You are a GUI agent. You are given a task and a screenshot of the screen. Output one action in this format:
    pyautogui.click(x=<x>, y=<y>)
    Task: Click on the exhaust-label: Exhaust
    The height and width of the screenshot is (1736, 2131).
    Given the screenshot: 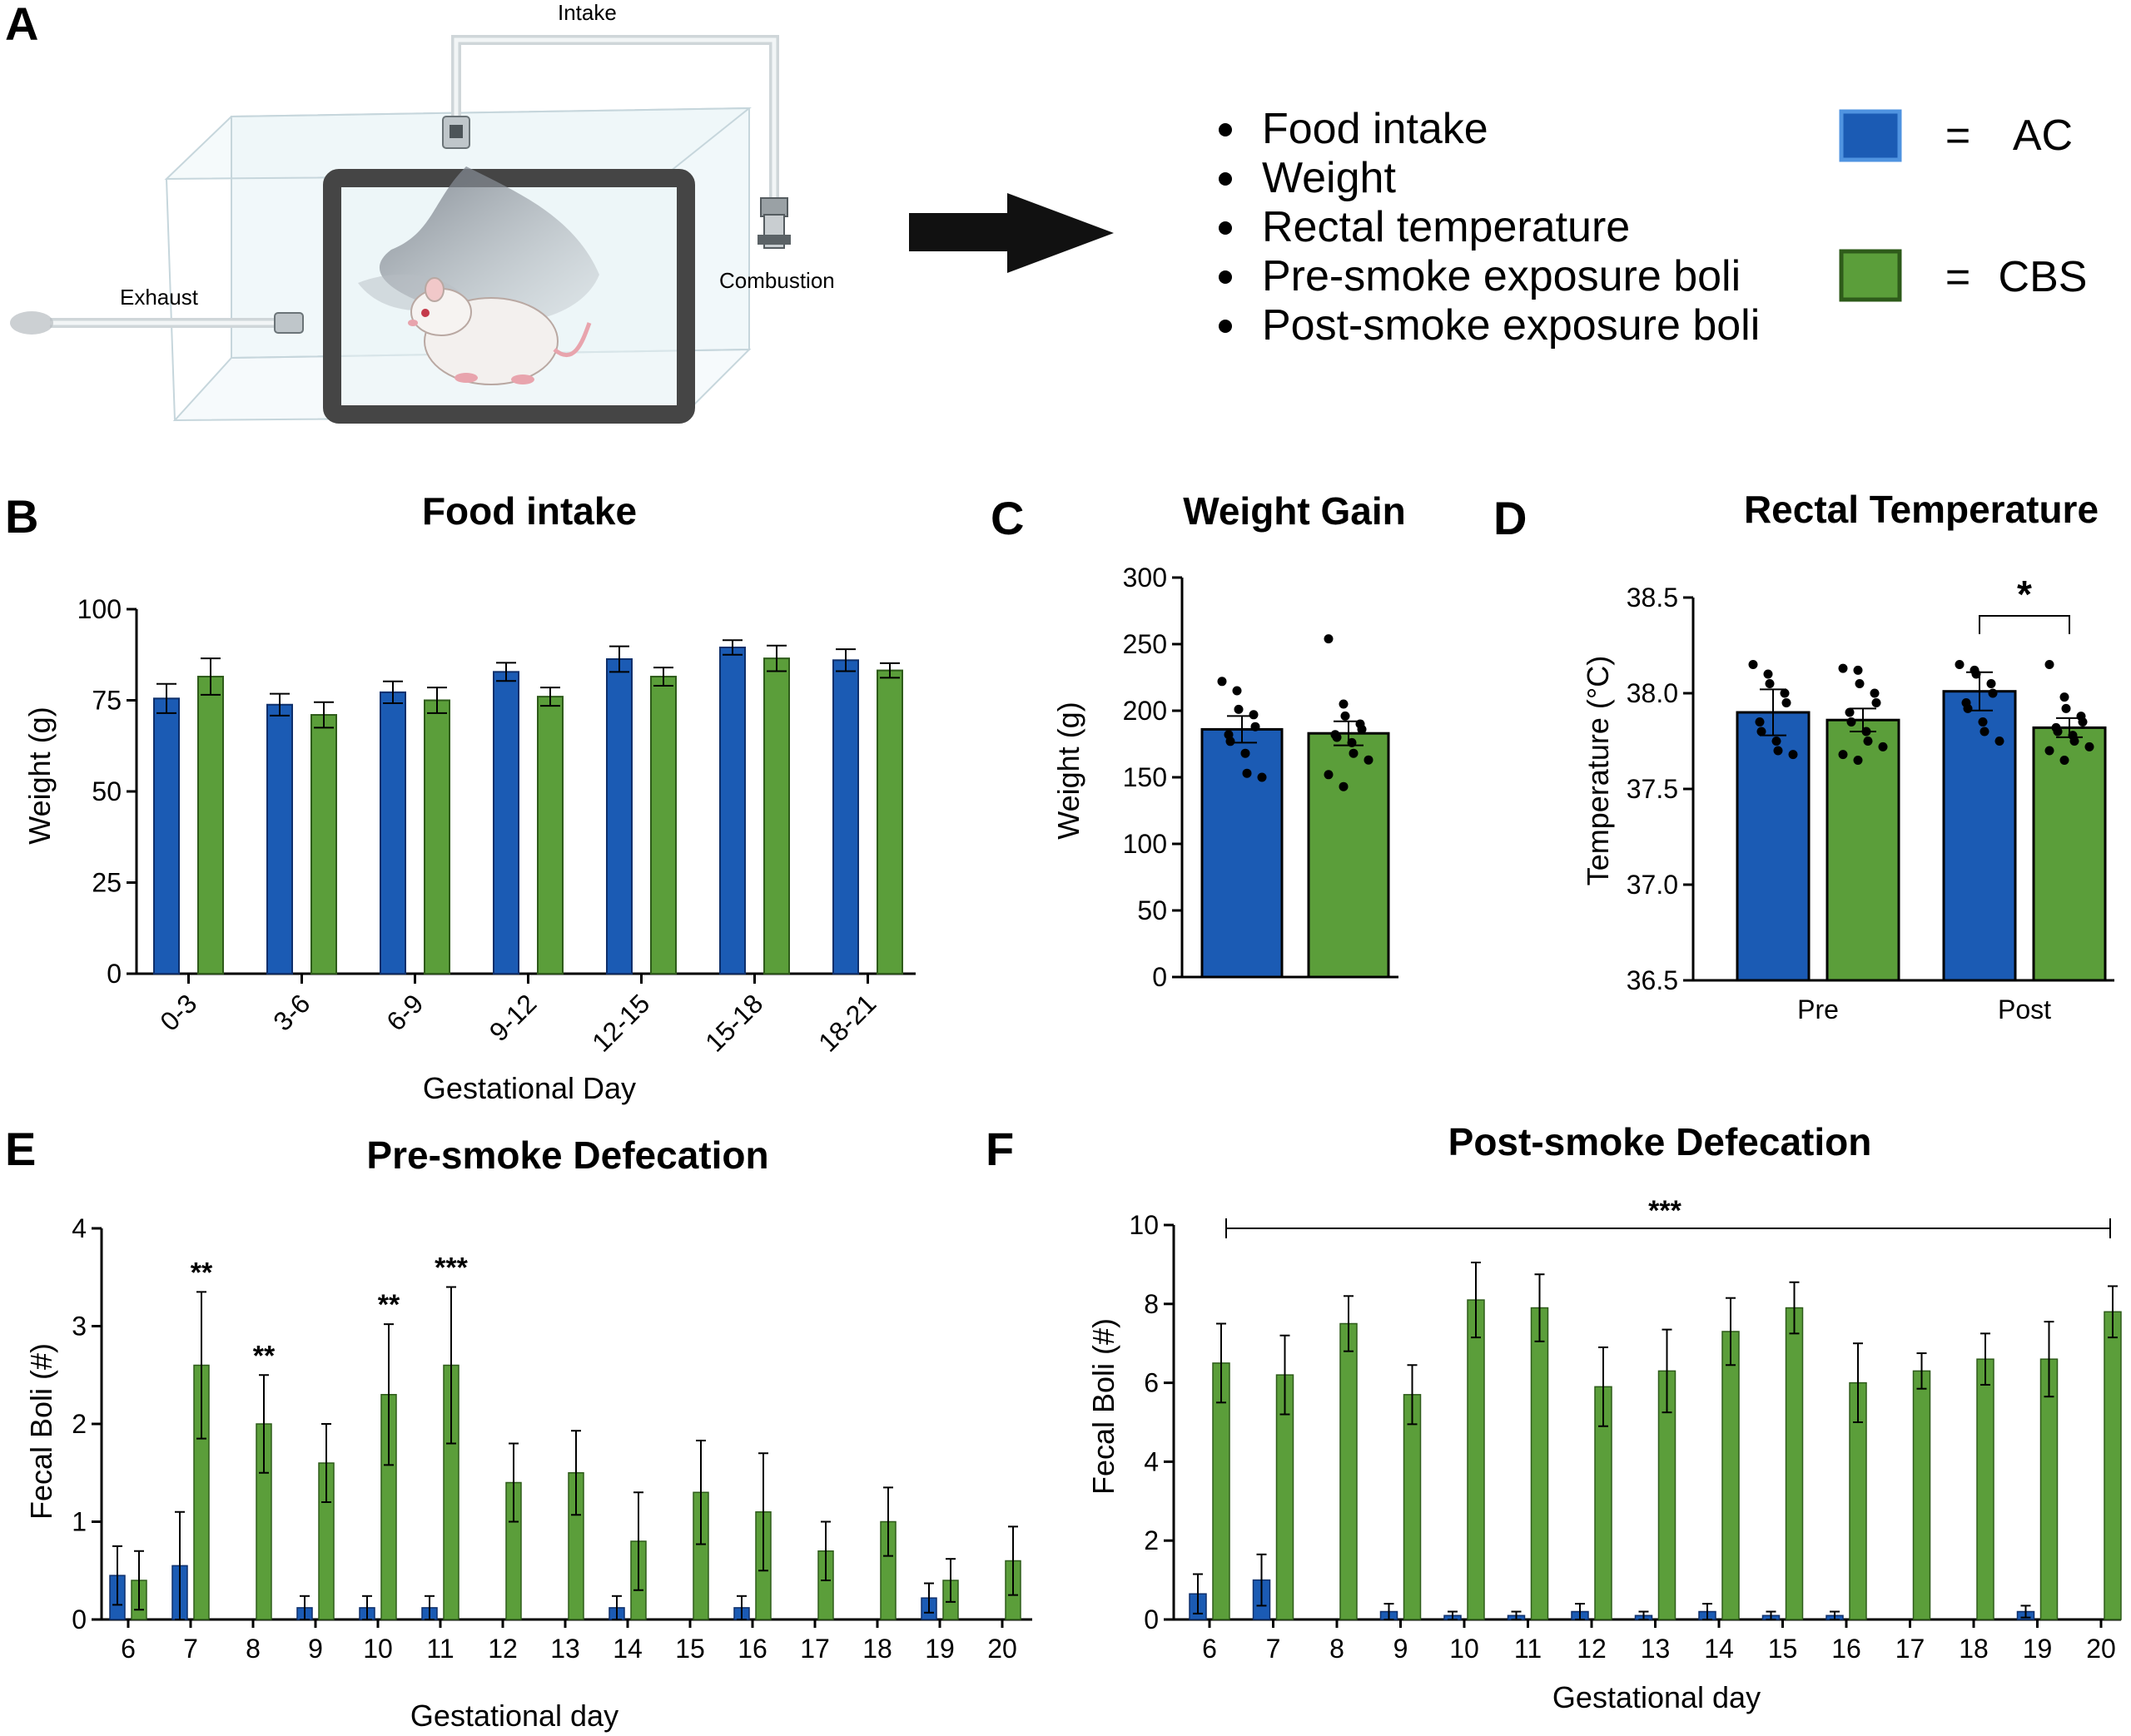 What is the action you would take?
    pyautogui.click(x=159, y=297)
    